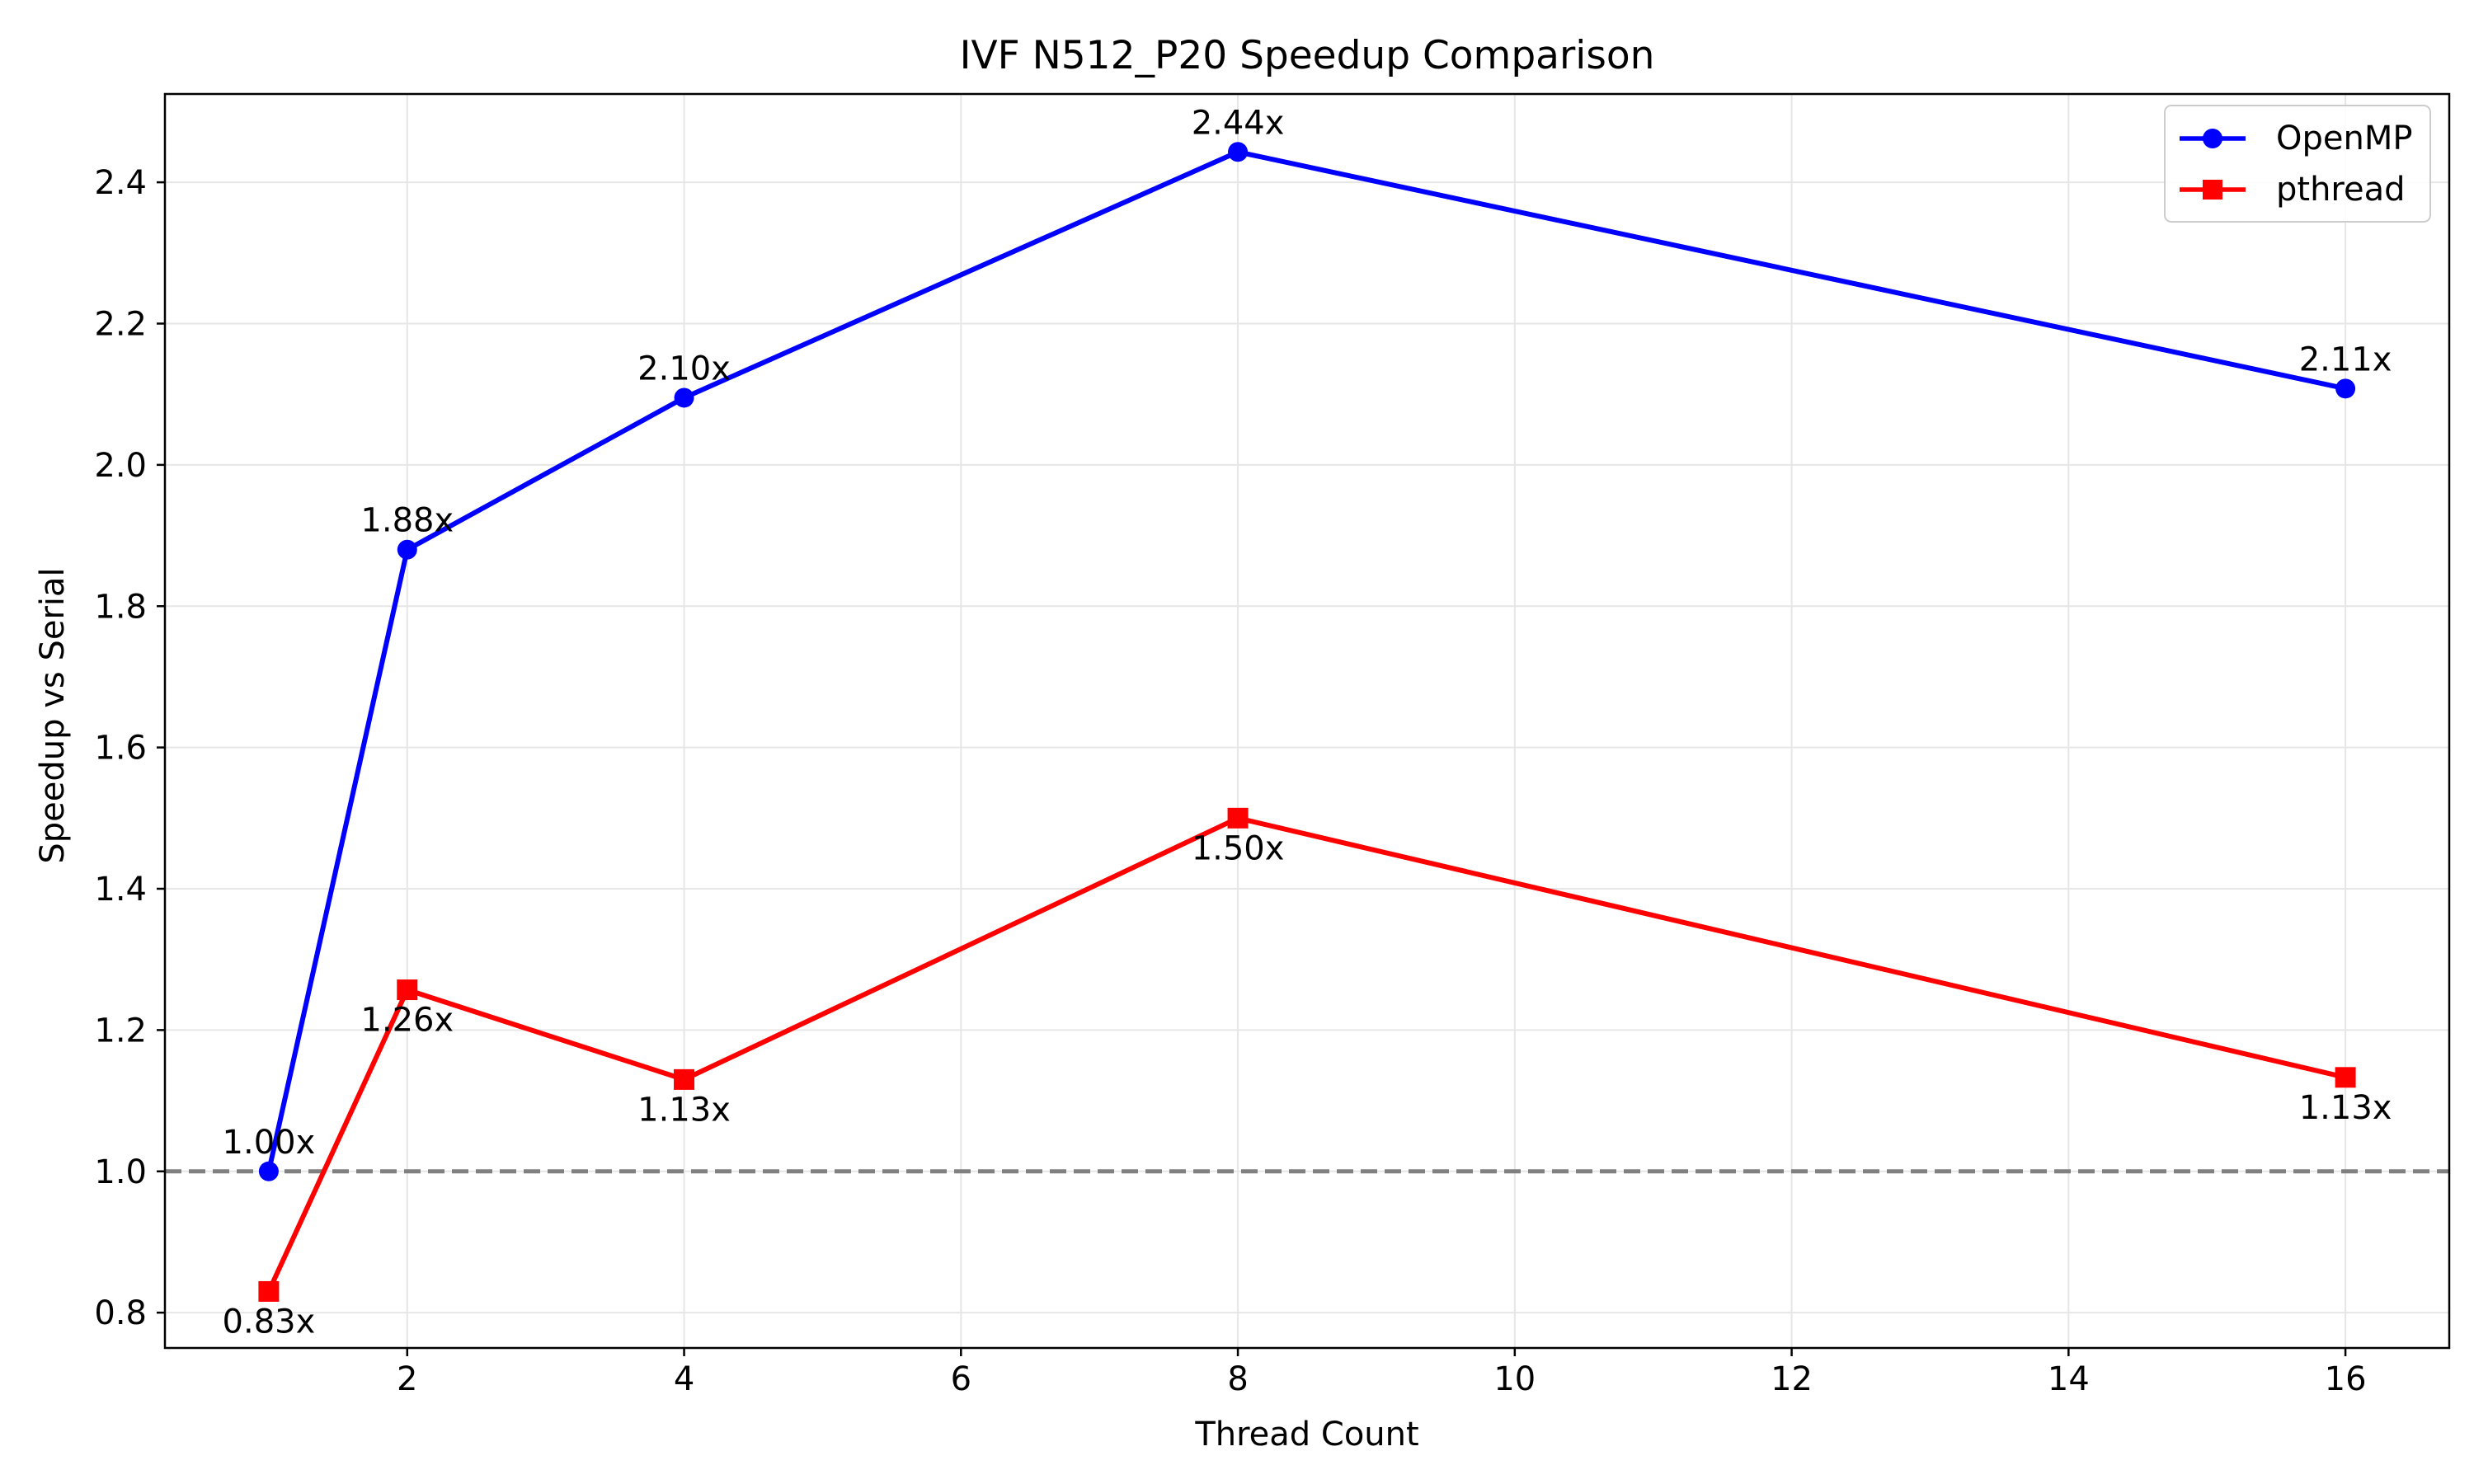 This screenshot has height=1484, width=2474. I want to click on legend: OpenMP pthread, so click(2297, 164).